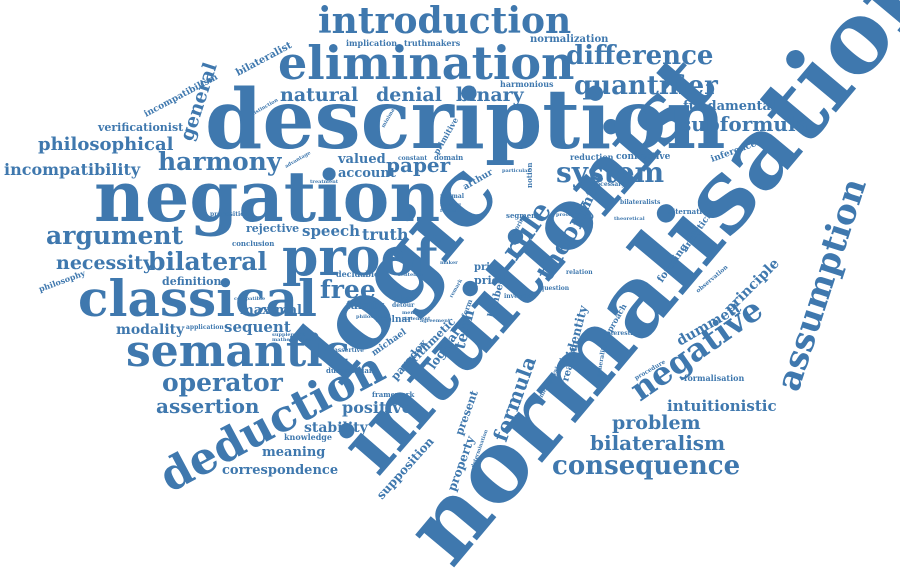 The image size is (900, 579). What do you see at coordinates (140, 127) in the screenshot?
I see `word-verificationist: verificationist` at bounding box center [140, 127].